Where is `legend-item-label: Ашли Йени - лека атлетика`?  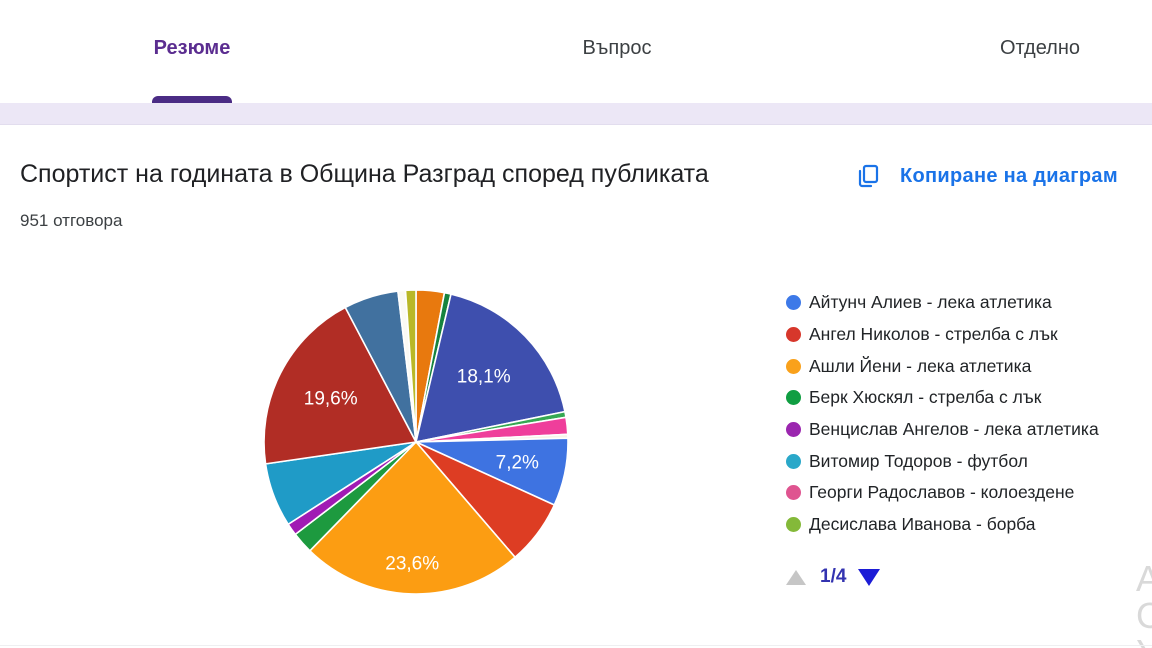
legend-item-label: Ашли Йени - лека атлетика is located at coordinates (920, 365).